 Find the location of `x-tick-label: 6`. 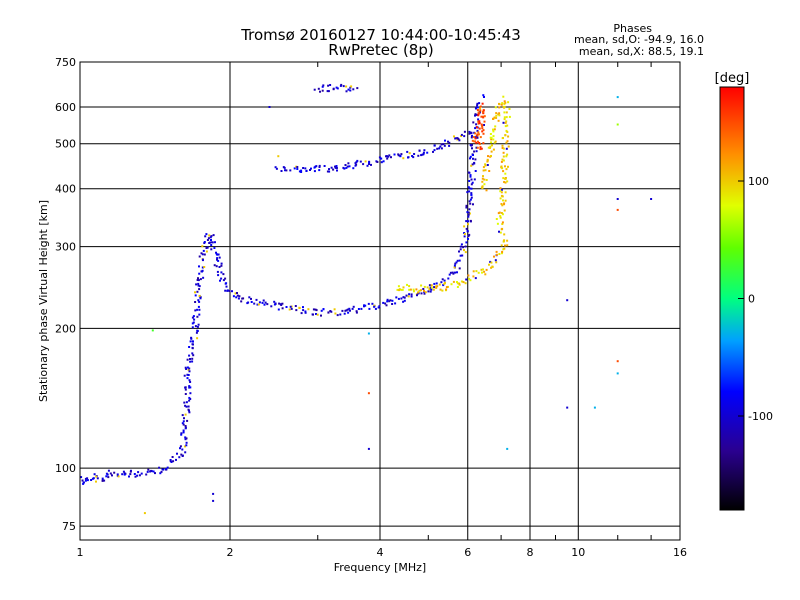

x-tick-label: 6 is located at coordinates (467, 552).